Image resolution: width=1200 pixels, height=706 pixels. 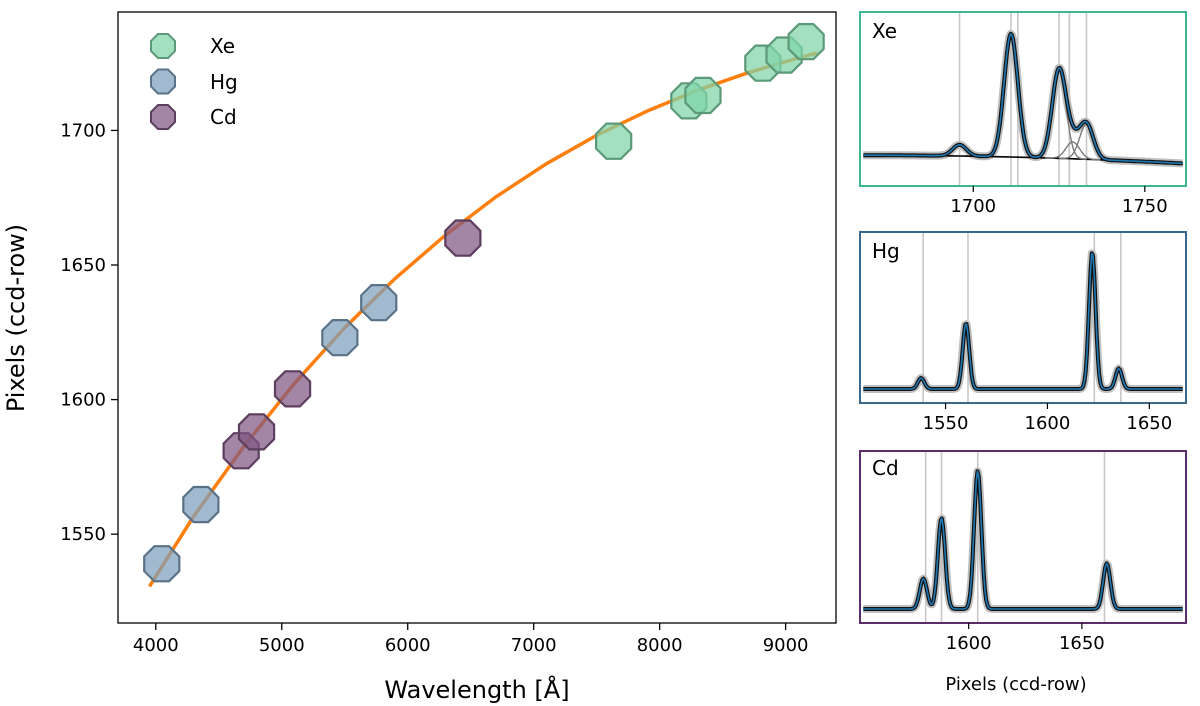 What do you see at coordinates (946, 423) in the screenshot?
I see `inset-x-tick-label: 1550` at bounding box center [946, 423].